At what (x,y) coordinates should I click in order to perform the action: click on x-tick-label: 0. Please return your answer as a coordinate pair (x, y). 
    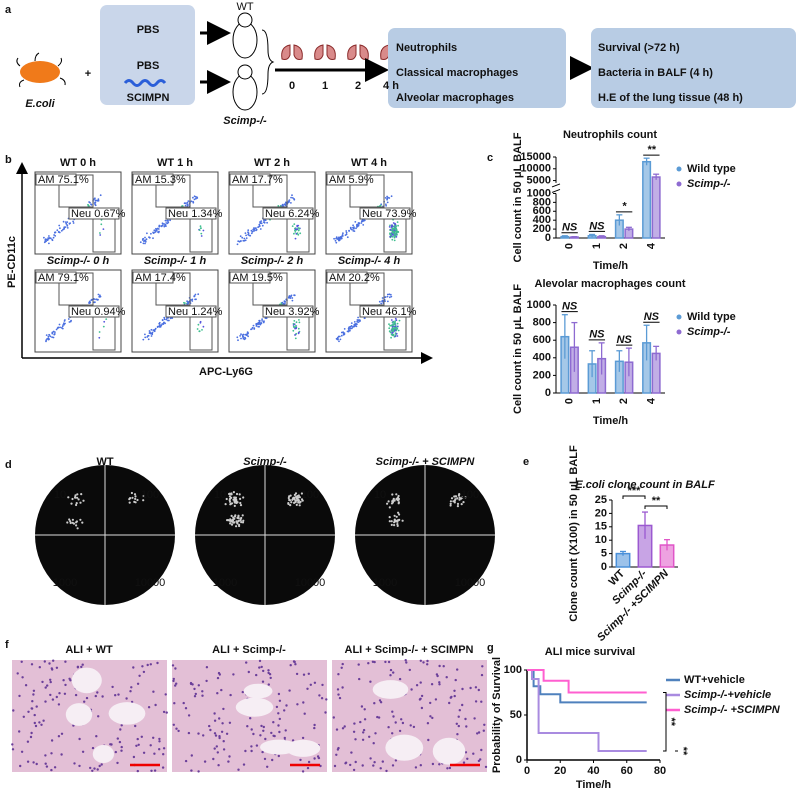
    Looking at the image, I should click on (570, 401).